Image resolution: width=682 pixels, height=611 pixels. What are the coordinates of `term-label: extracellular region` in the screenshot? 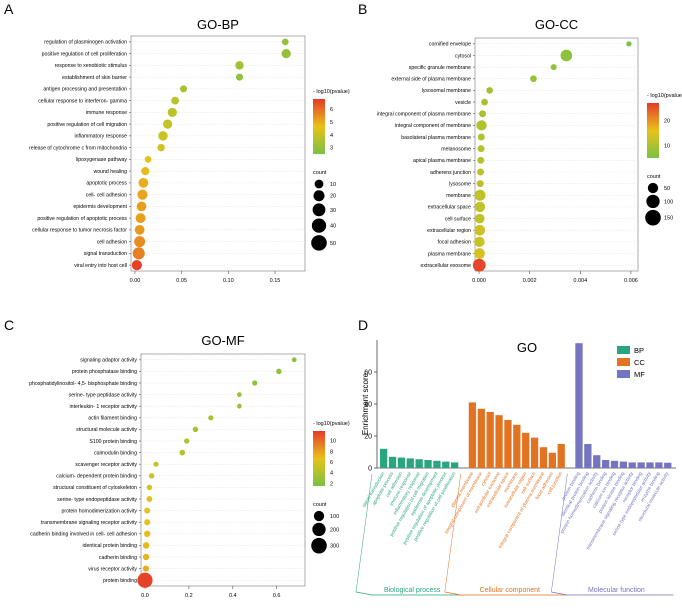 It's located at (449, 231).